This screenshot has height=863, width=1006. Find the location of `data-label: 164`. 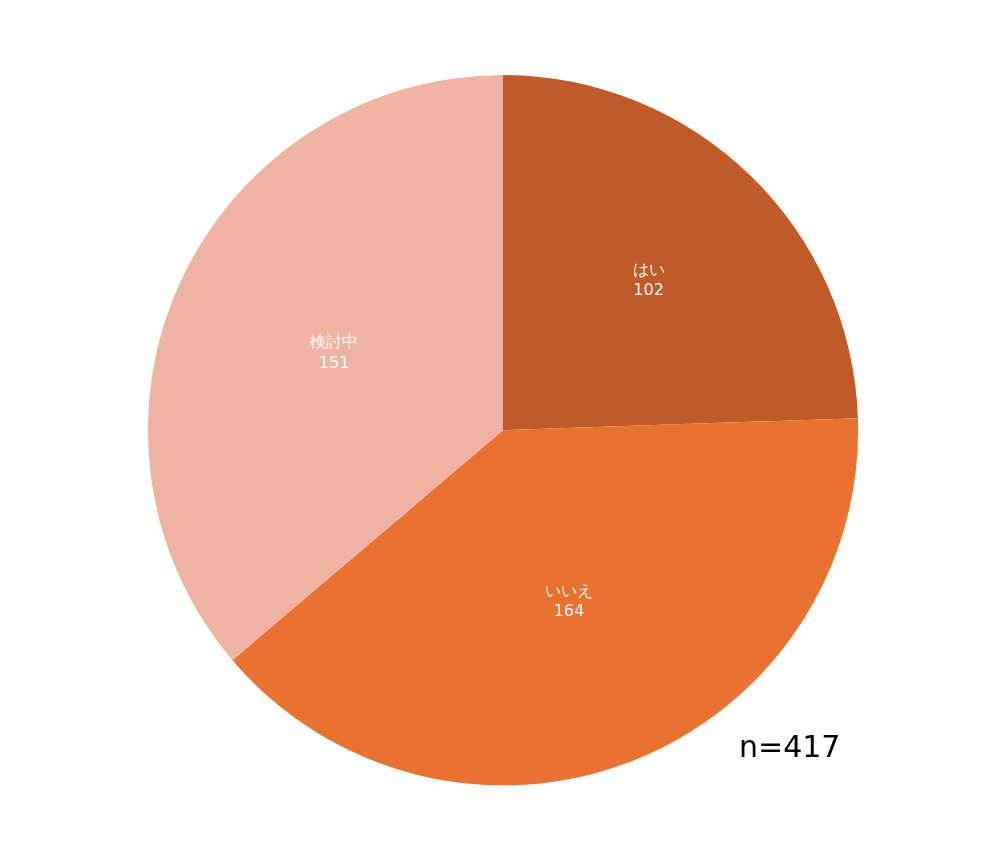

data-label: 164 is located at coordinates (569, 611).